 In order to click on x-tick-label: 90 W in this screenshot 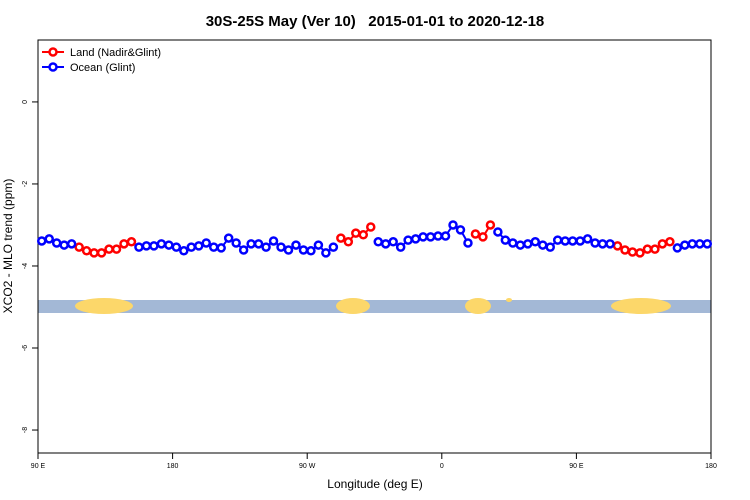, I will do `click(307, 466)`.